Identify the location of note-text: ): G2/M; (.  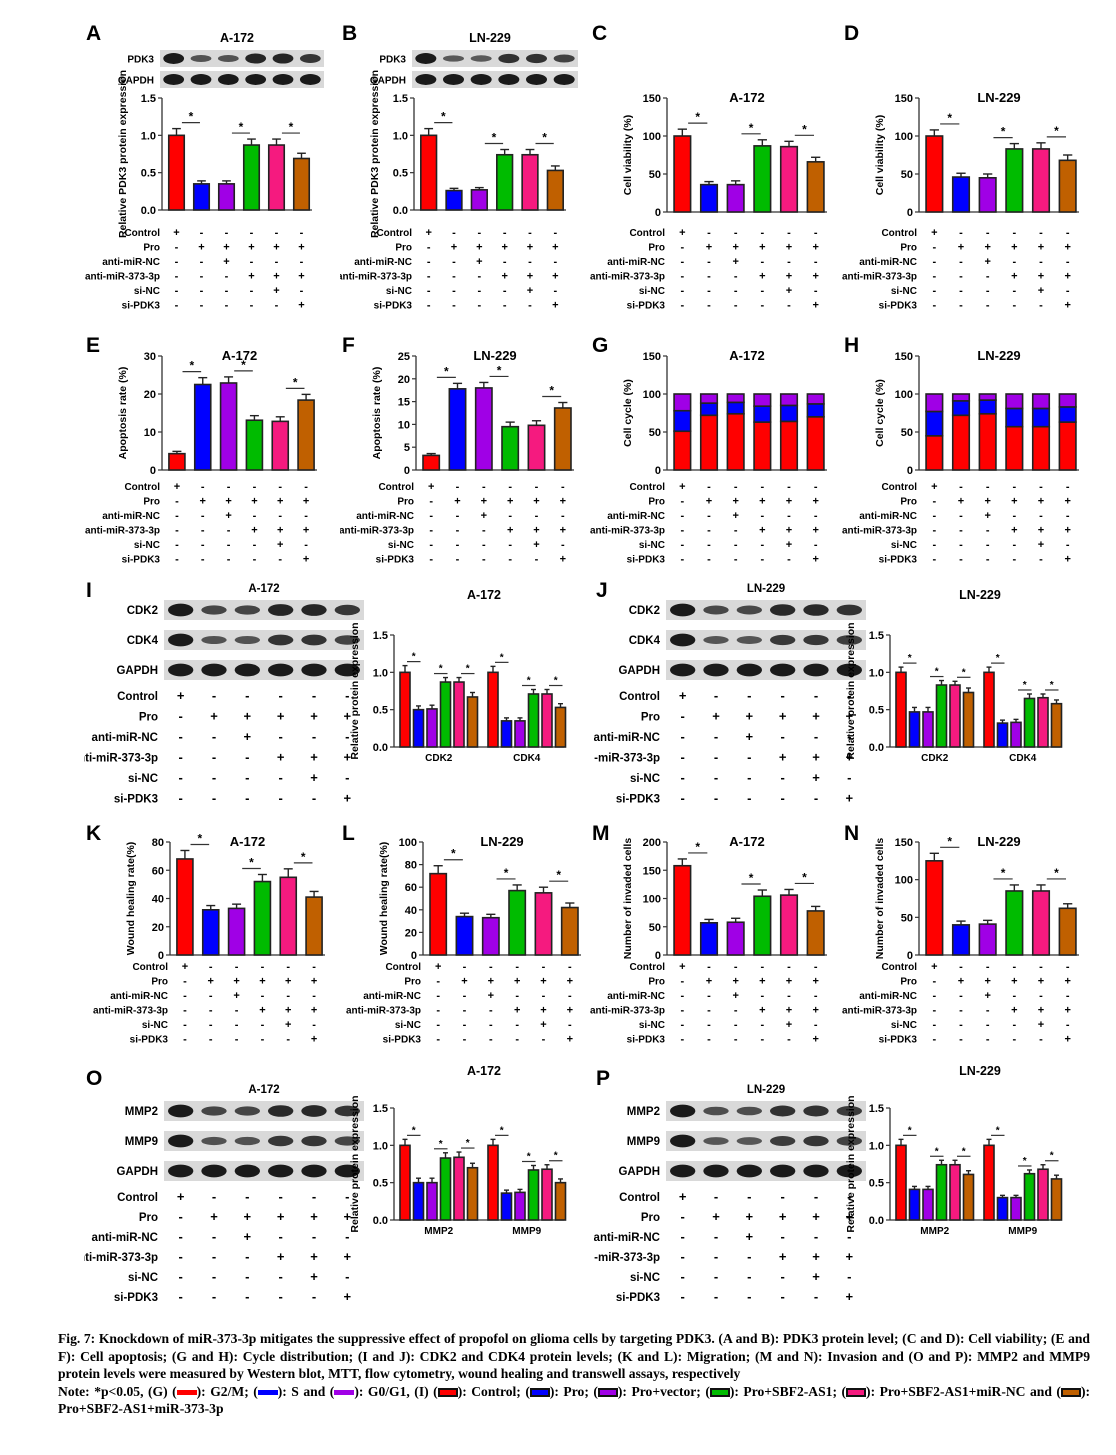
(227, 1391).